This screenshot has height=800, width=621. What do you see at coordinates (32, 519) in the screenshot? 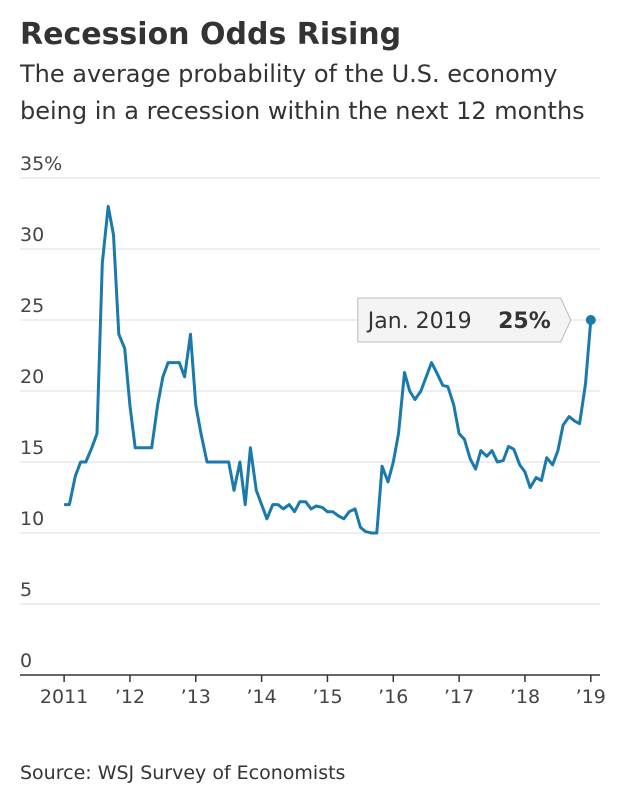
I see `y-tick-label: 10` at bounding box center [32, 519].